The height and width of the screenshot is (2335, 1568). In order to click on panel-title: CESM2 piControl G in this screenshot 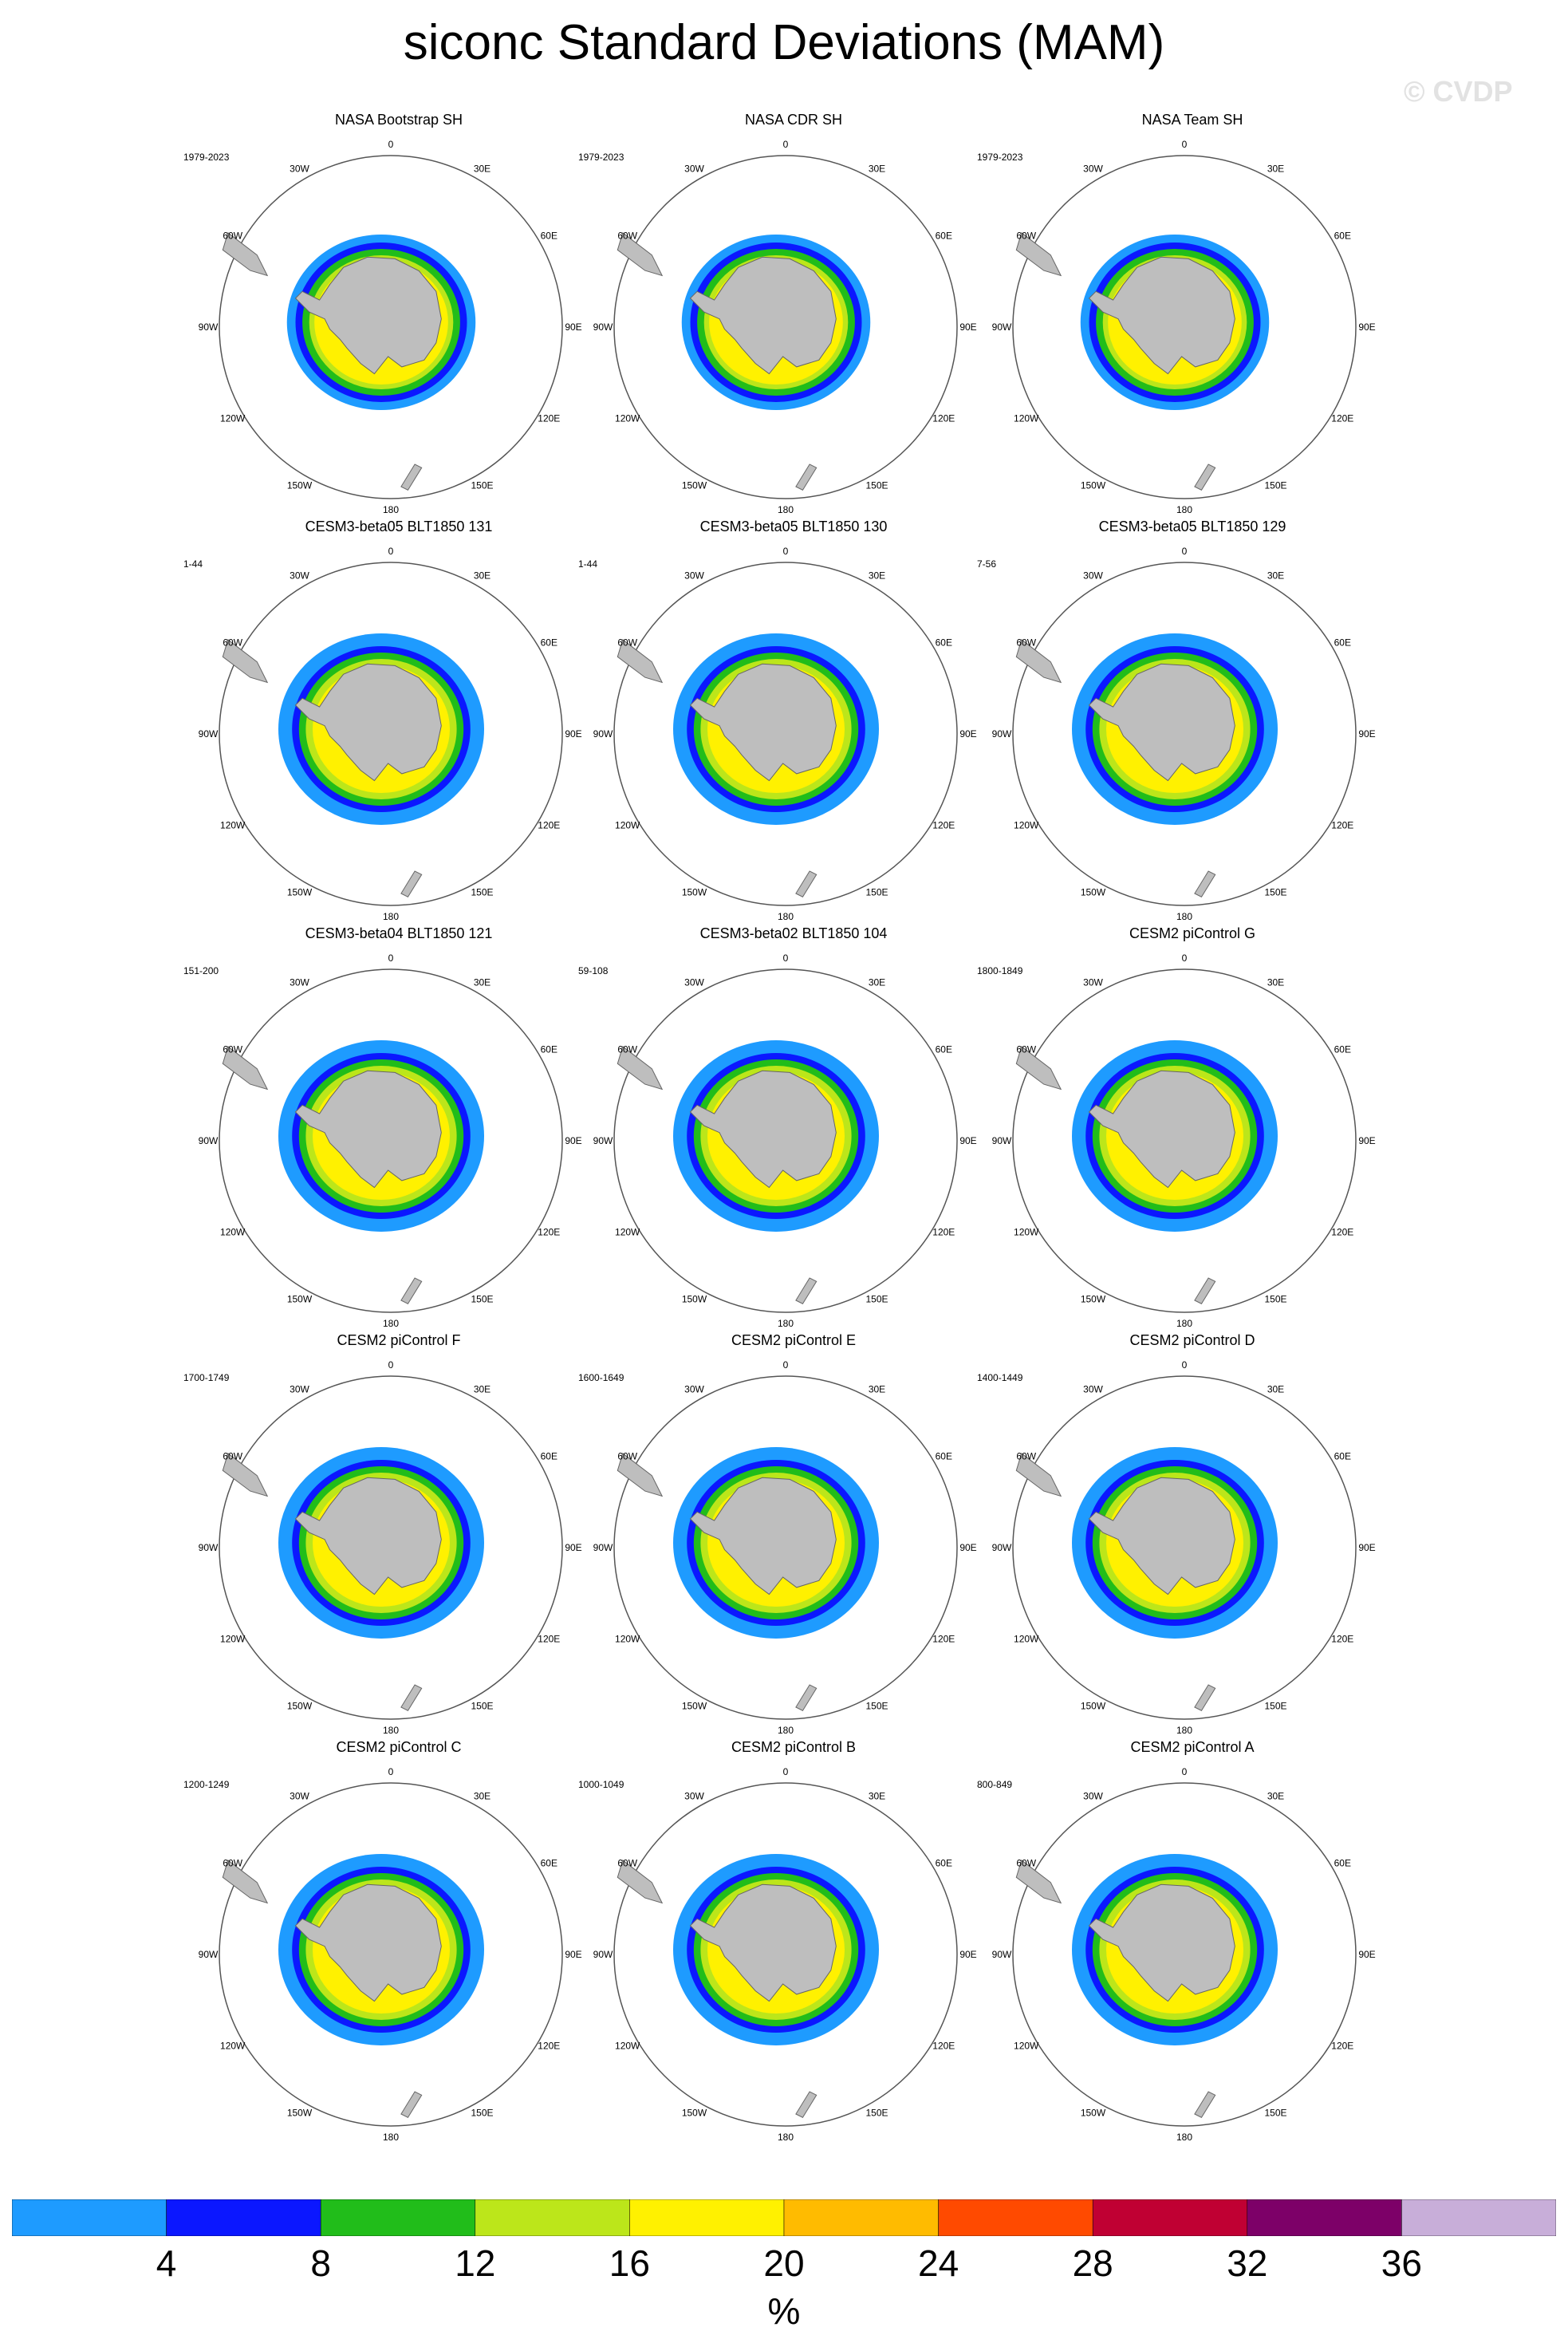, I will do `click(1192, 933)`.